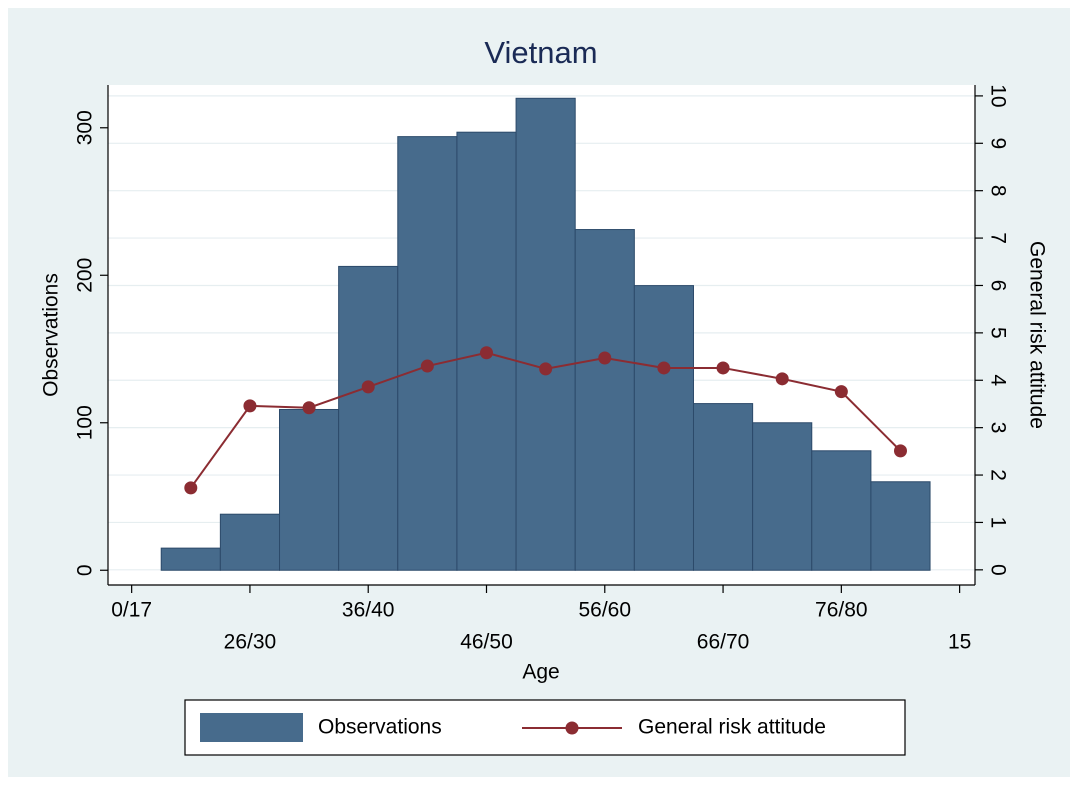 Image resolution: width=1079 pixels, height=785 pixels. Describe the element at coordinates (997, 475) in the screenshot. I see `y2-tick-label: 2` at that location.